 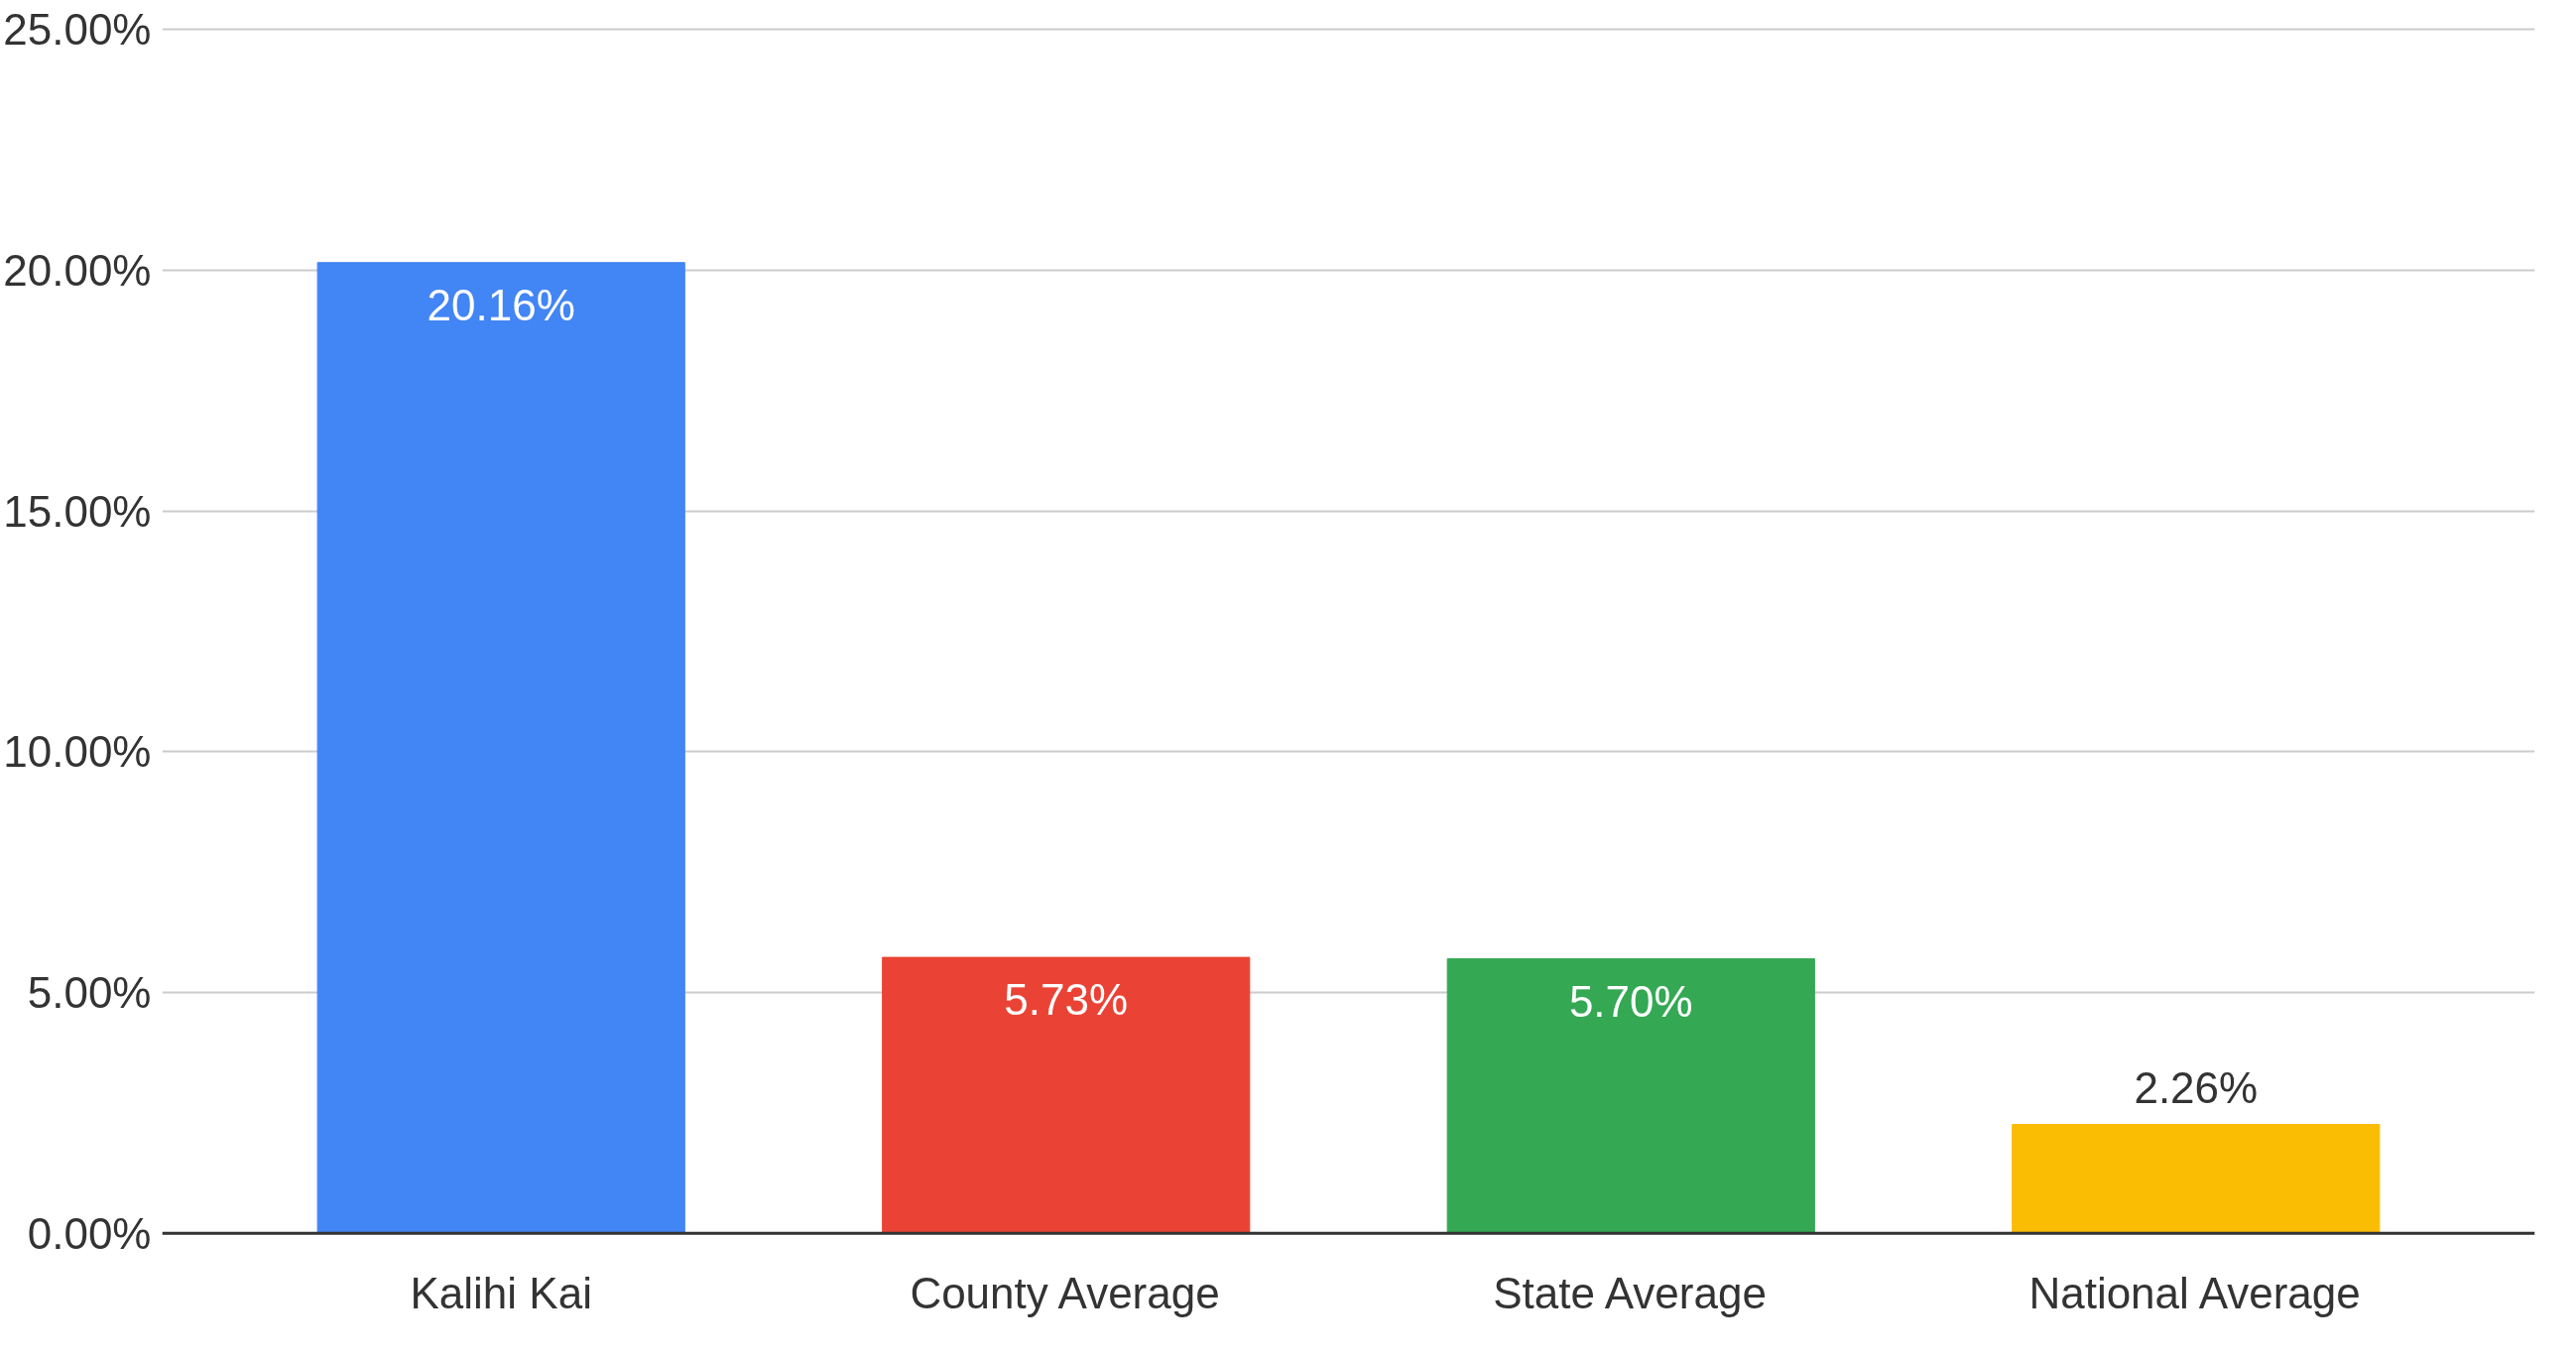 What do you see at coordinates (77, 270) in the screenshot?
I see `y-tick-label: 20.00%` at bounding box center [77, 270].